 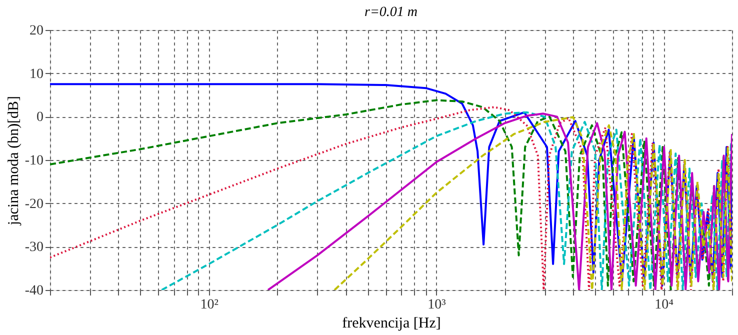 What do you see at coordinates (34, 161) in the screenshot?
I see `y-tick-label: -10` at bounding box center [34, 161].